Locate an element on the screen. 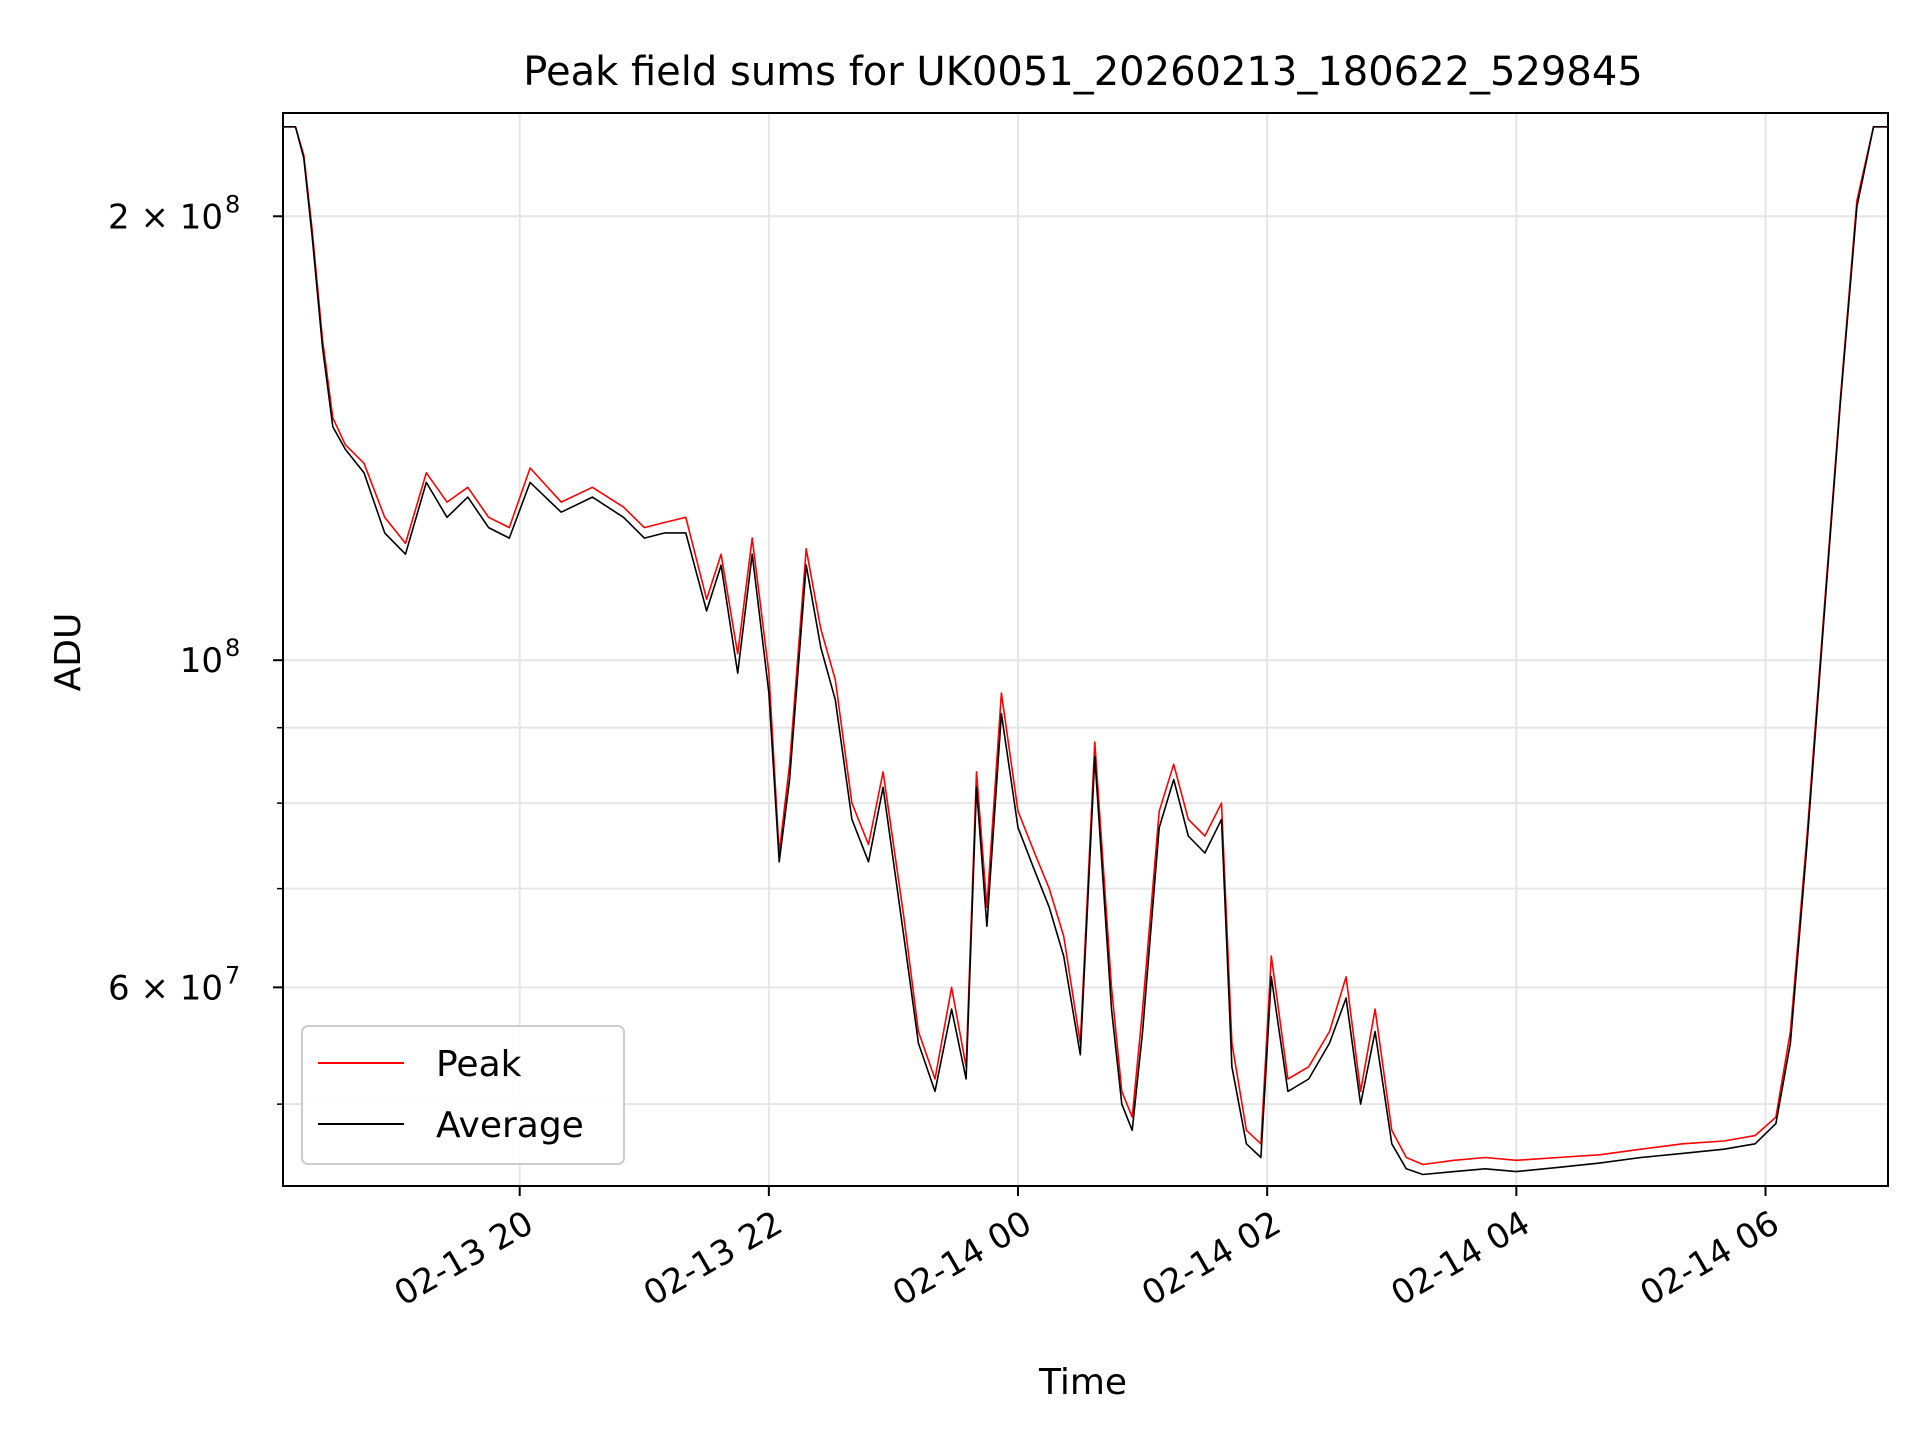  y-tick-label: 6 × 10 7 is located at coordinates (174, 984).